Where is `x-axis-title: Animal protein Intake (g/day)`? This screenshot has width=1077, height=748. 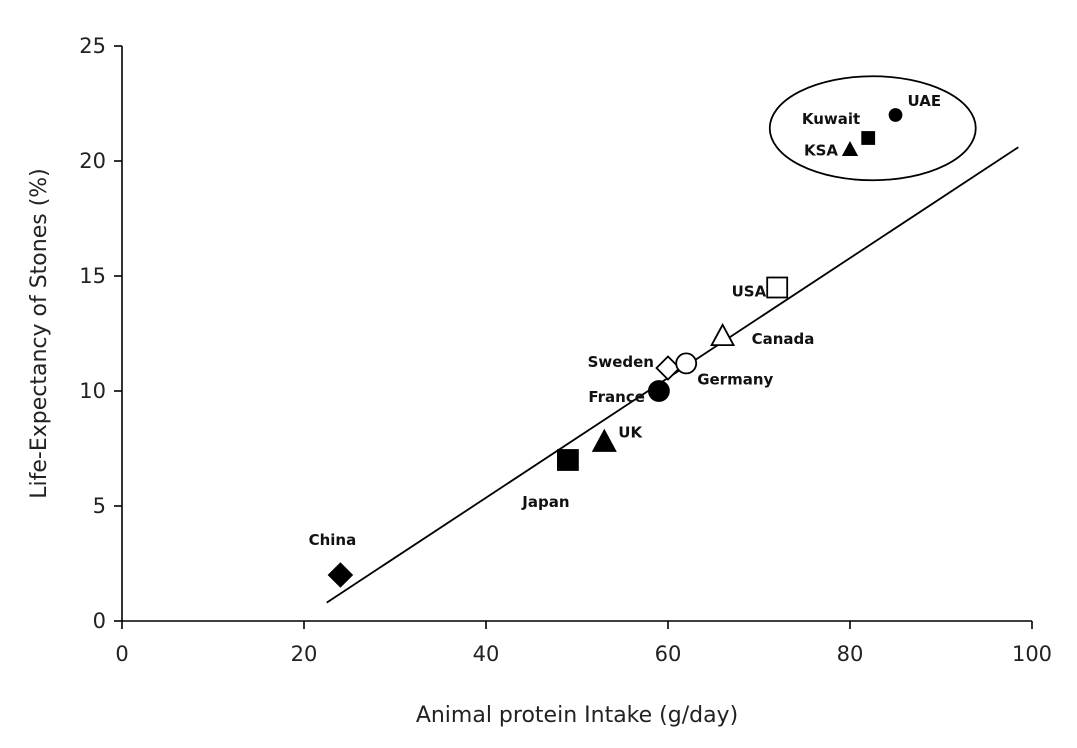 x-axis-title: Animal protein Intake (g/day) is located at coordinates (577, 715).